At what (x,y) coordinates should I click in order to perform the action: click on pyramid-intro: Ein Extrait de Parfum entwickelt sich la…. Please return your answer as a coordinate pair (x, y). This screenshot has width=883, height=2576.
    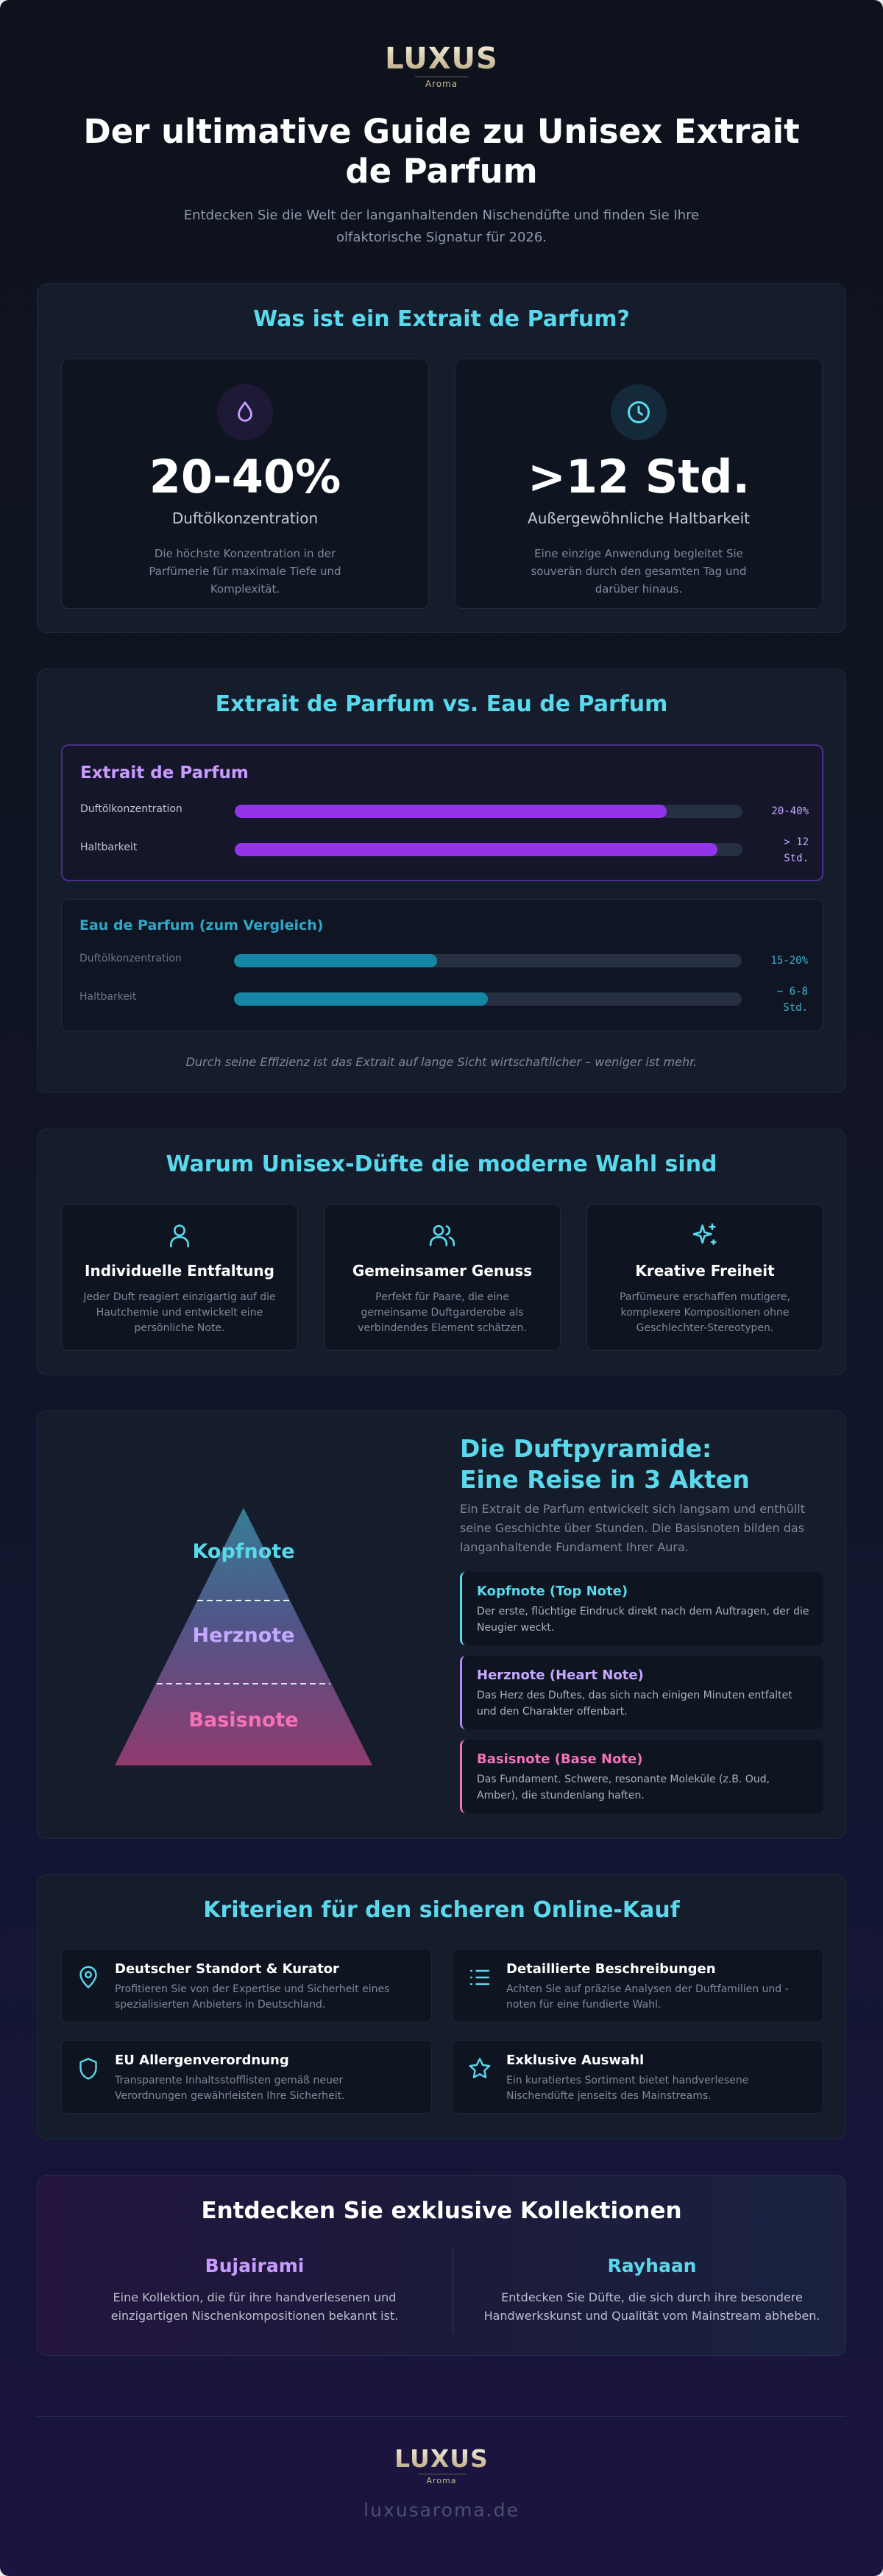
    Looking at the image, I should click on (632, 1528).